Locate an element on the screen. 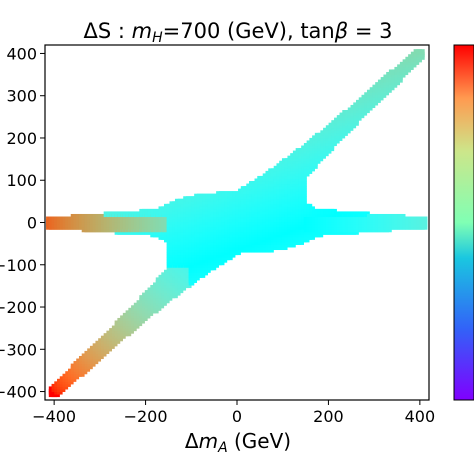 Image resolution: width=474 pixels, height=474 pixels. y-tick-label: −300 is located at coordinates (18, 349).